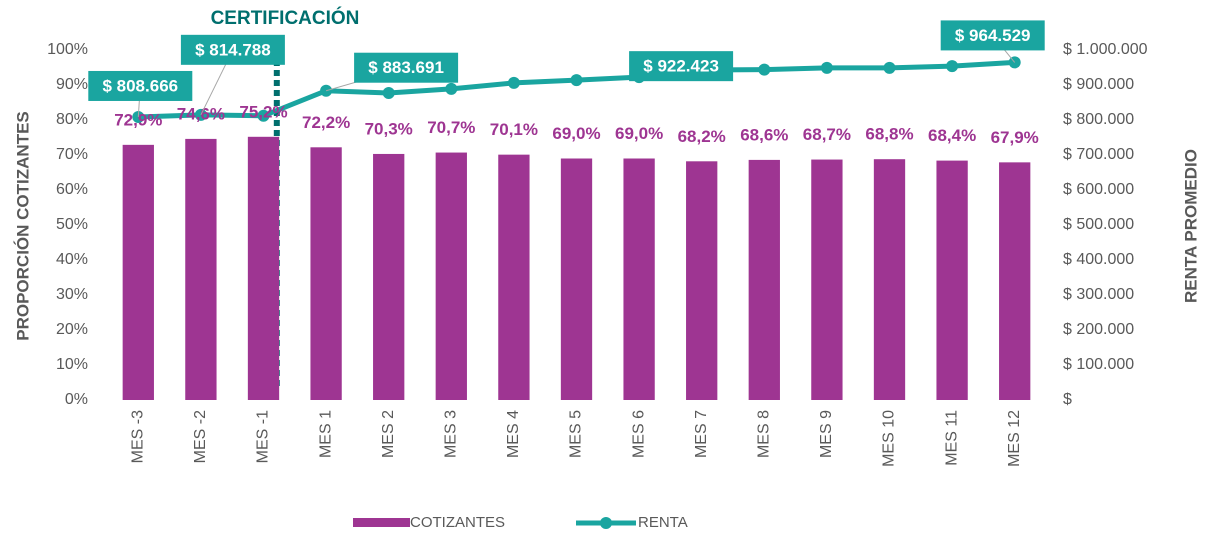 This screenshot has width=1206, height=535. What do you see at coordinates (1098, 259) in the screenshot?
I see `y2-tick-label: $ 400.000` at bounding box center [1098, 259].